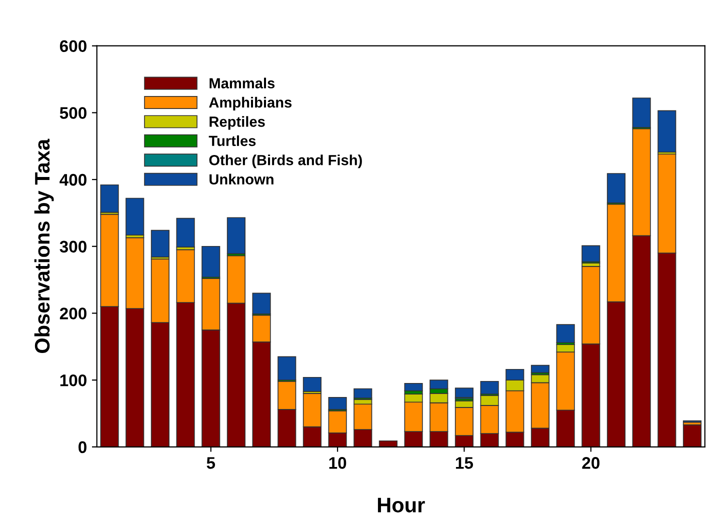  I want to click on legend-label: Other (Birds and Fish), so click(285, 161).